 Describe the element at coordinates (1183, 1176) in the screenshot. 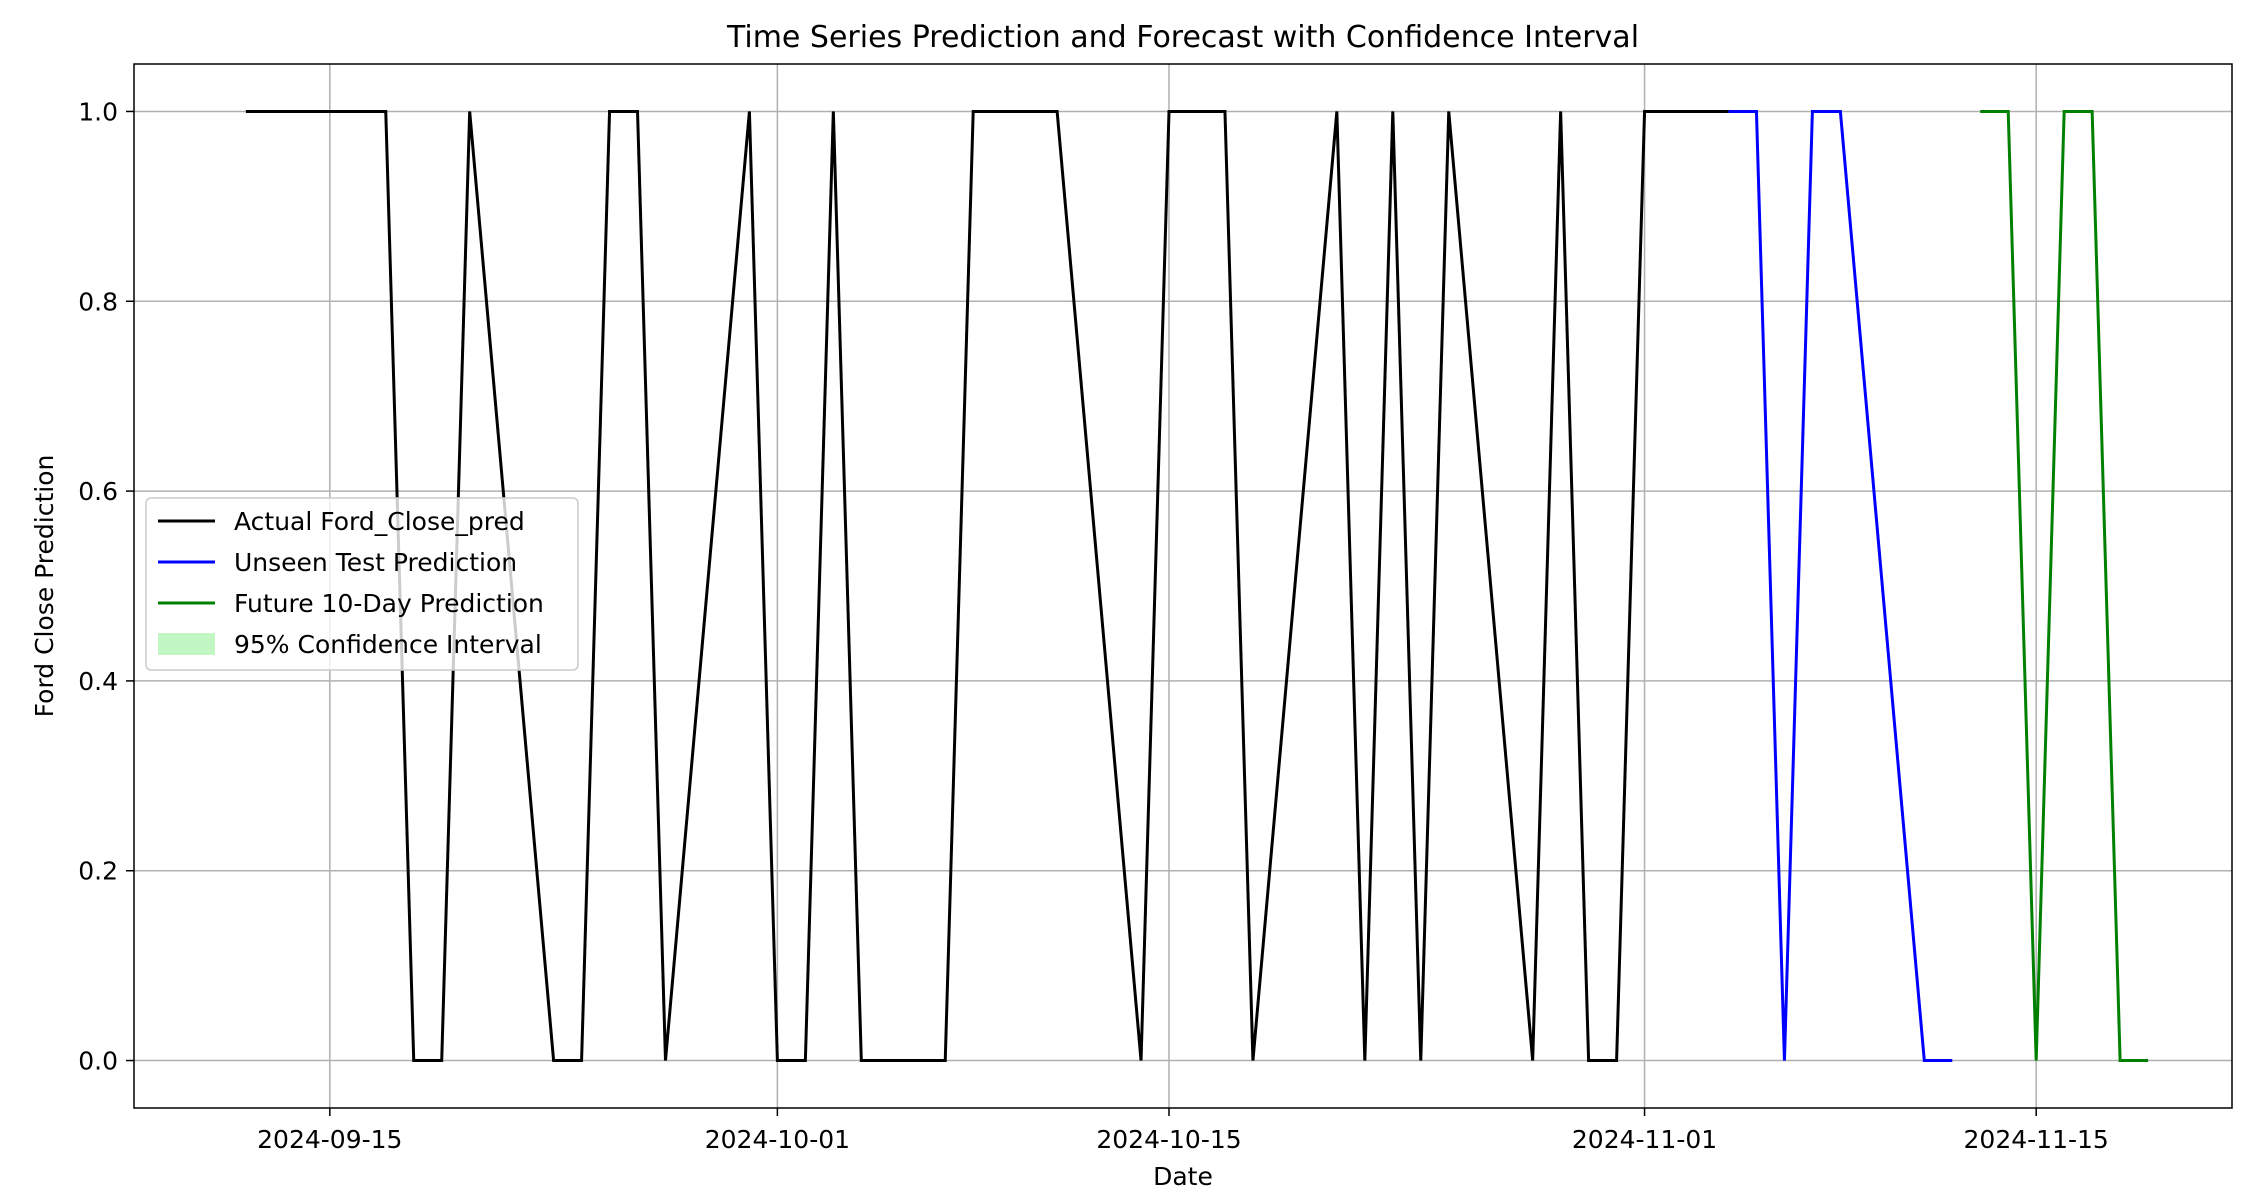

I see `x-axis-label: Date` at that location.